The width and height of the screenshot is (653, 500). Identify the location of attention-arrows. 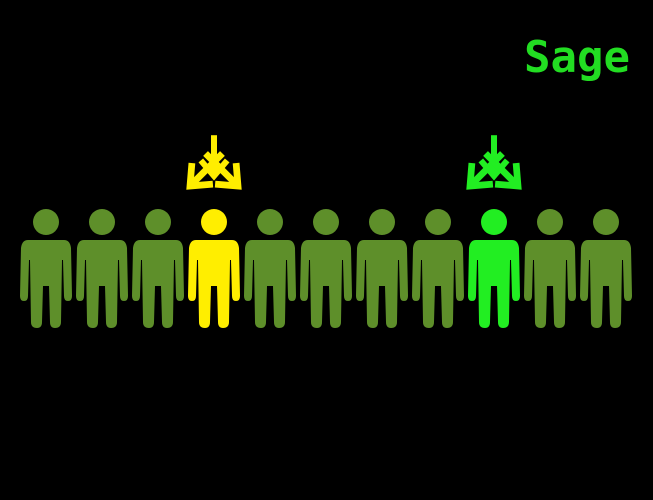
(353, 165).